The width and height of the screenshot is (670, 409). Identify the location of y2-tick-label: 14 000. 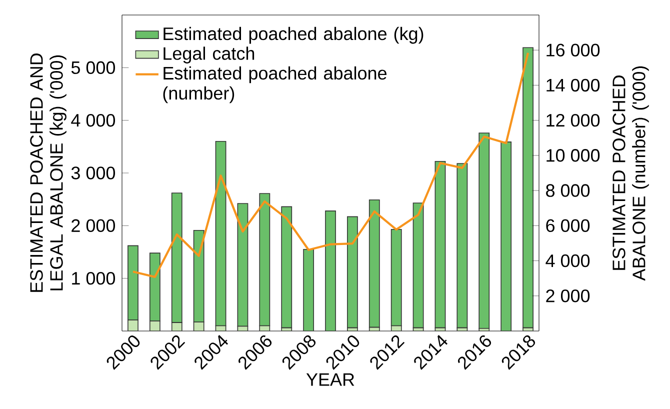
(573, 85).